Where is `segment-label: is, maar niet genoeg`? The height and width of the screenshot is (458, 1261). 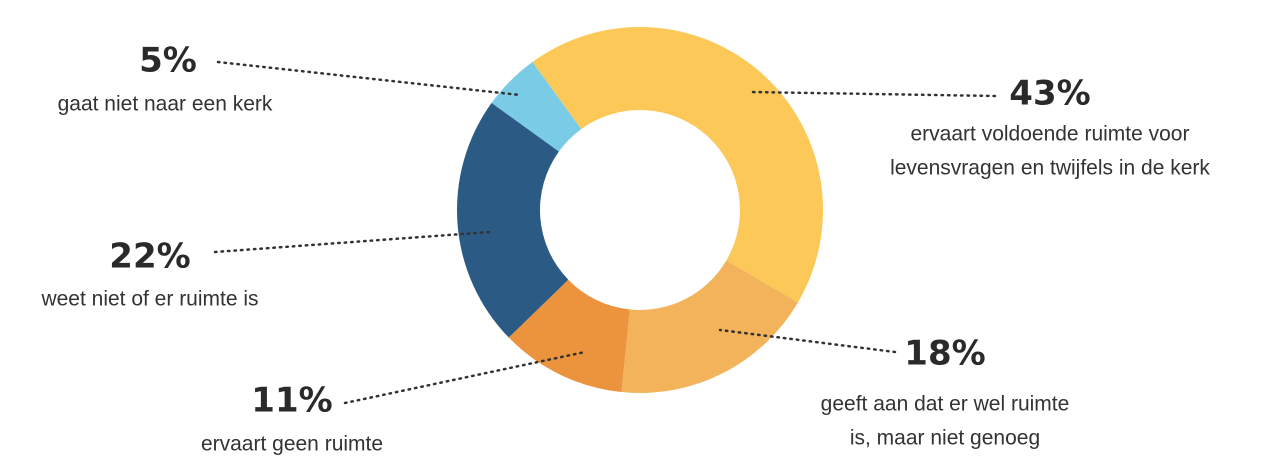 segment-label: is, maar niet genoeg is located at coordinates (945, 438).